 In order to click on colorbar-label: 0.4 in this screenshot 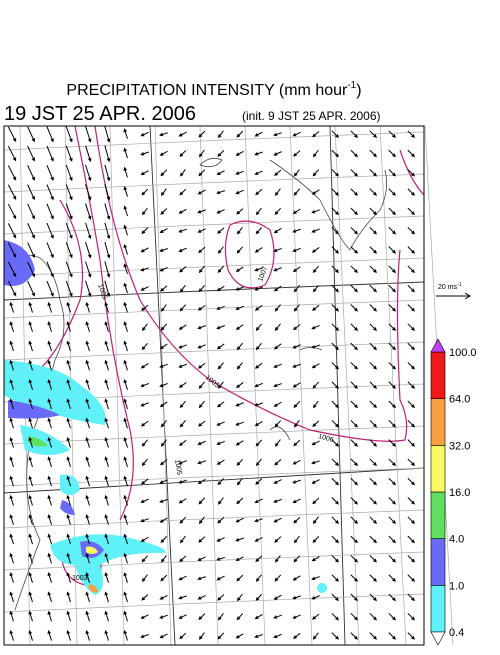, I will do `click(456, 633)`.